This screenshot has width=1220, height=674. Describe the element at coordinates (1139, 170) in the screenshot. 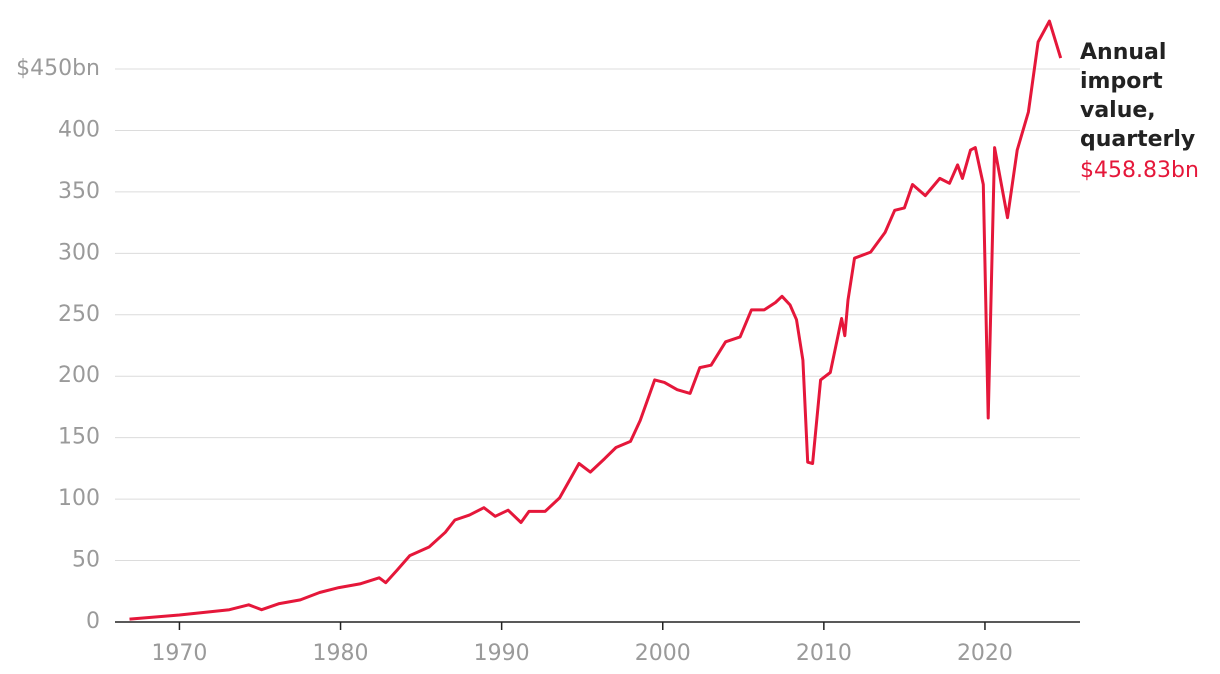

I see `end-value-label: $458.83bn` at that location.